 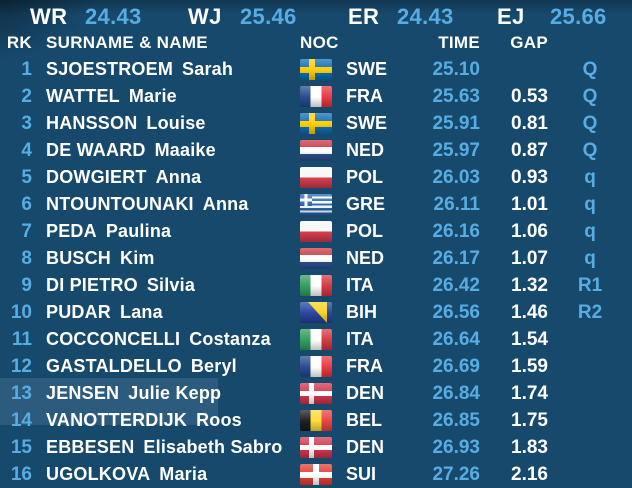 I want to click on given-name: Anna, so click(x=178, y=177).